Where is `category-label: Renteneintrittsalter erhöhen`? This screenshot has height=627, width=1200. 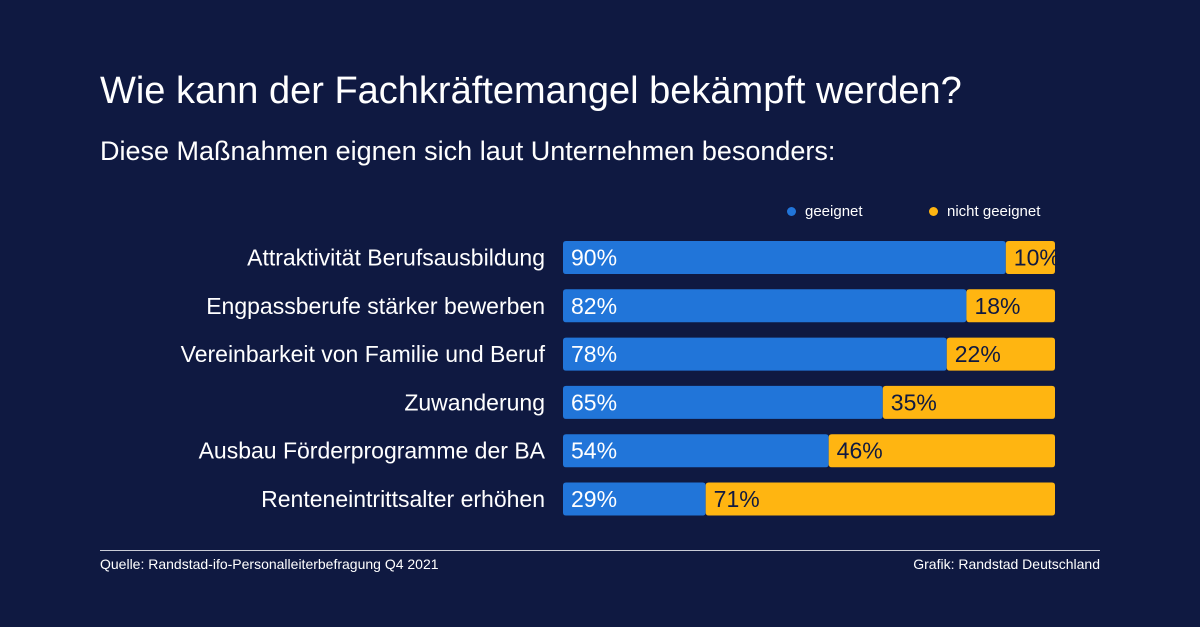 category-label: Renteneintrittsalter erhöhen is located at coordinates (403, 499).